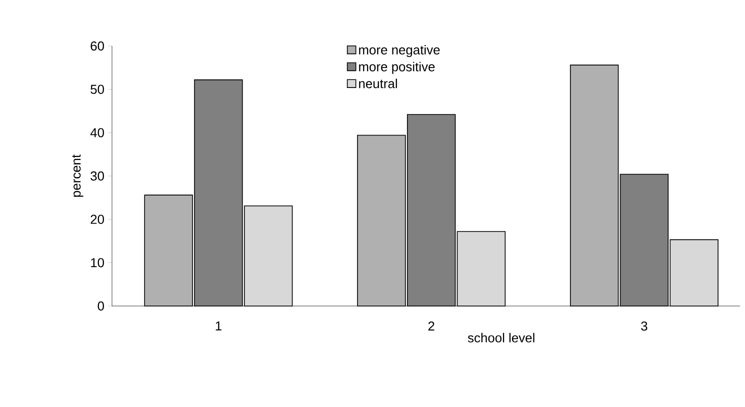 Image resolution: width=745 pixels, height=407 pixels. Describe the element at coordinates (431, 326) in the screenshot. I see `x-tick-label: 2` at that location.